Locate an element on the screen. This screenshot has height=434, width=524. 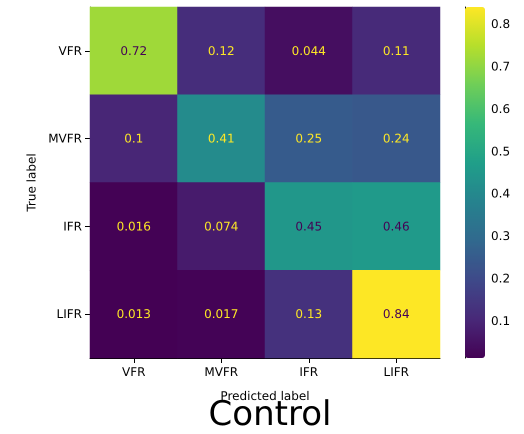
data-label: 0.25 is located at coordinates (308, 139).